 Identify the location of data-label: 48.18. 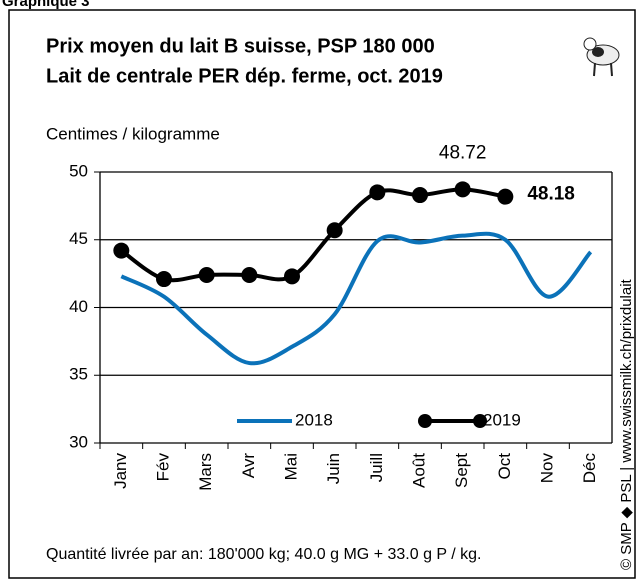
(551, 194).